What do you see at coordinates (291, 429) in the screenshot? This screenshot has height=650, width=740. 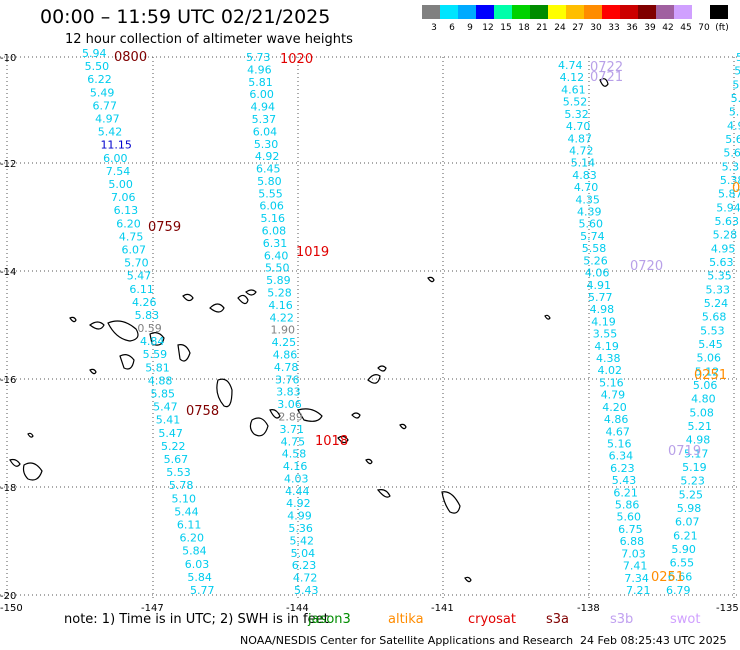 I see `wave-height-label: 3.71` at bounding box center [291, 429].